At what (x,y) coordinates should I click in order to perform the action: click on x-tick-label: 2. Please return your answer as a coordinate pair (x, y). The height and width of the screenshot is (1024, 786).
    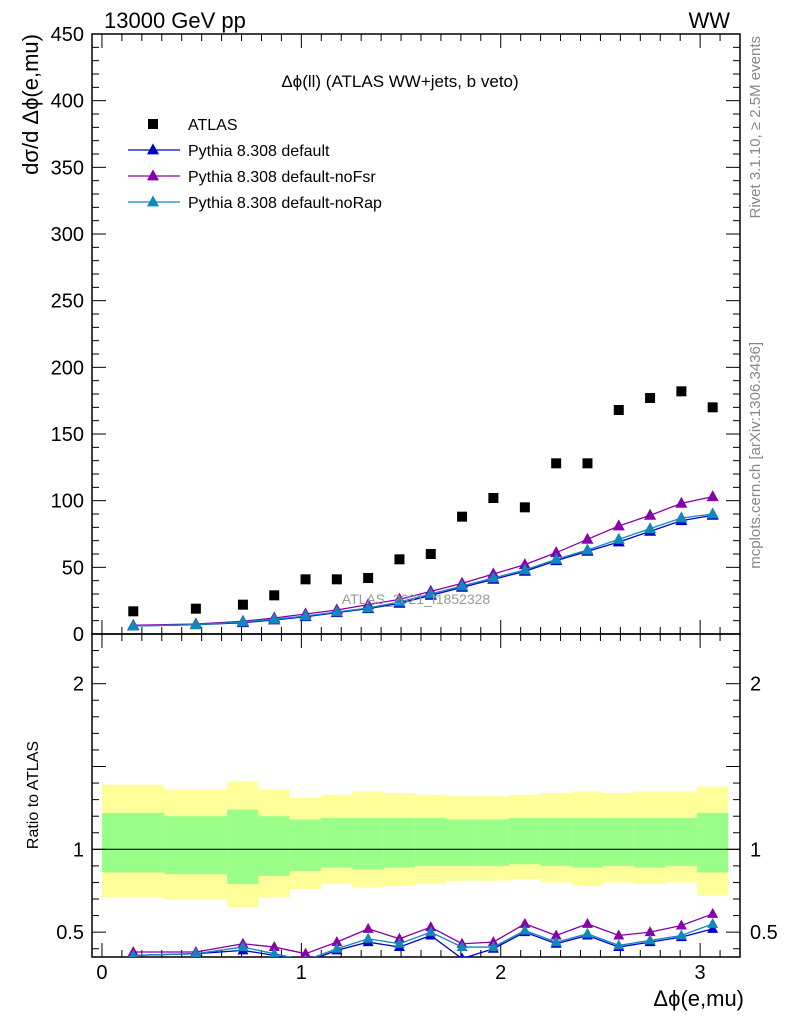
    Looking at the image, I should click on (500, 973).